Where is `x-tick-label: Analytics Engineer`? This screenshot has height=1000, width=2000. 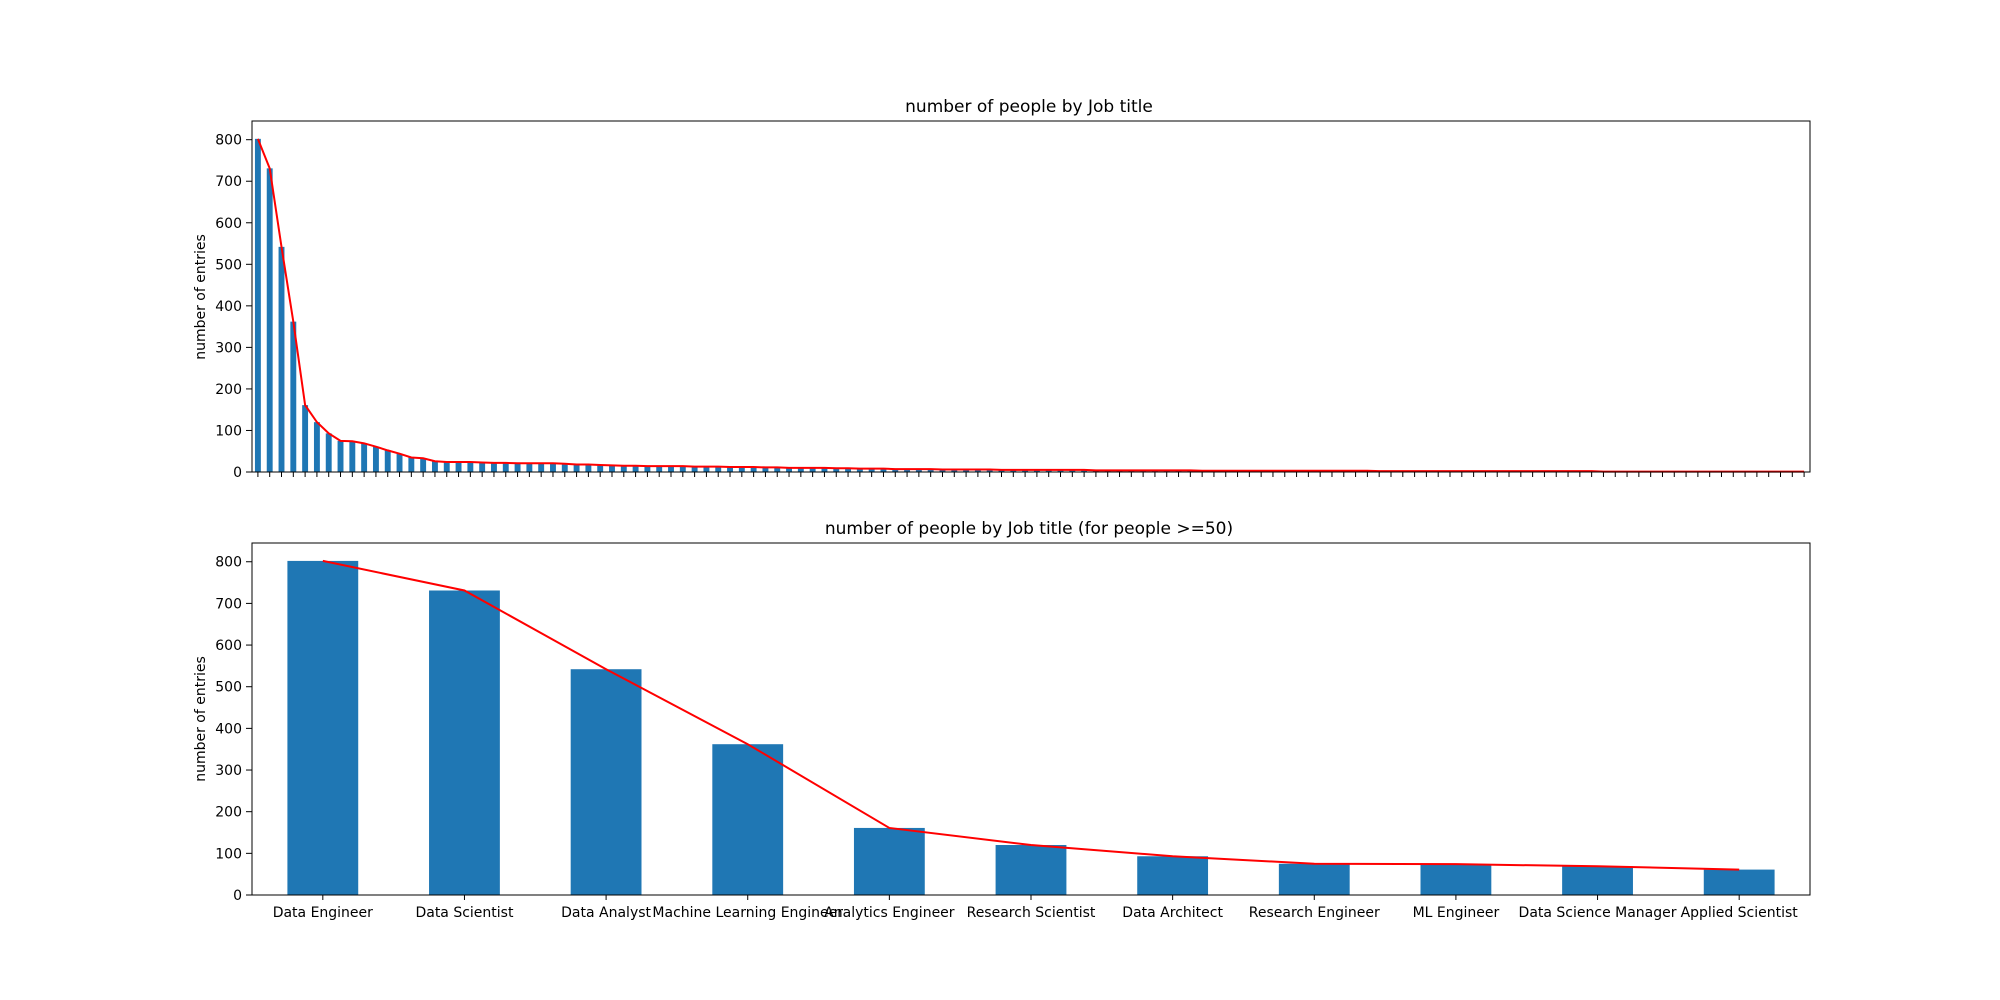 x-tick-label: Analytics Engineer is located at coordinates (889, 913).